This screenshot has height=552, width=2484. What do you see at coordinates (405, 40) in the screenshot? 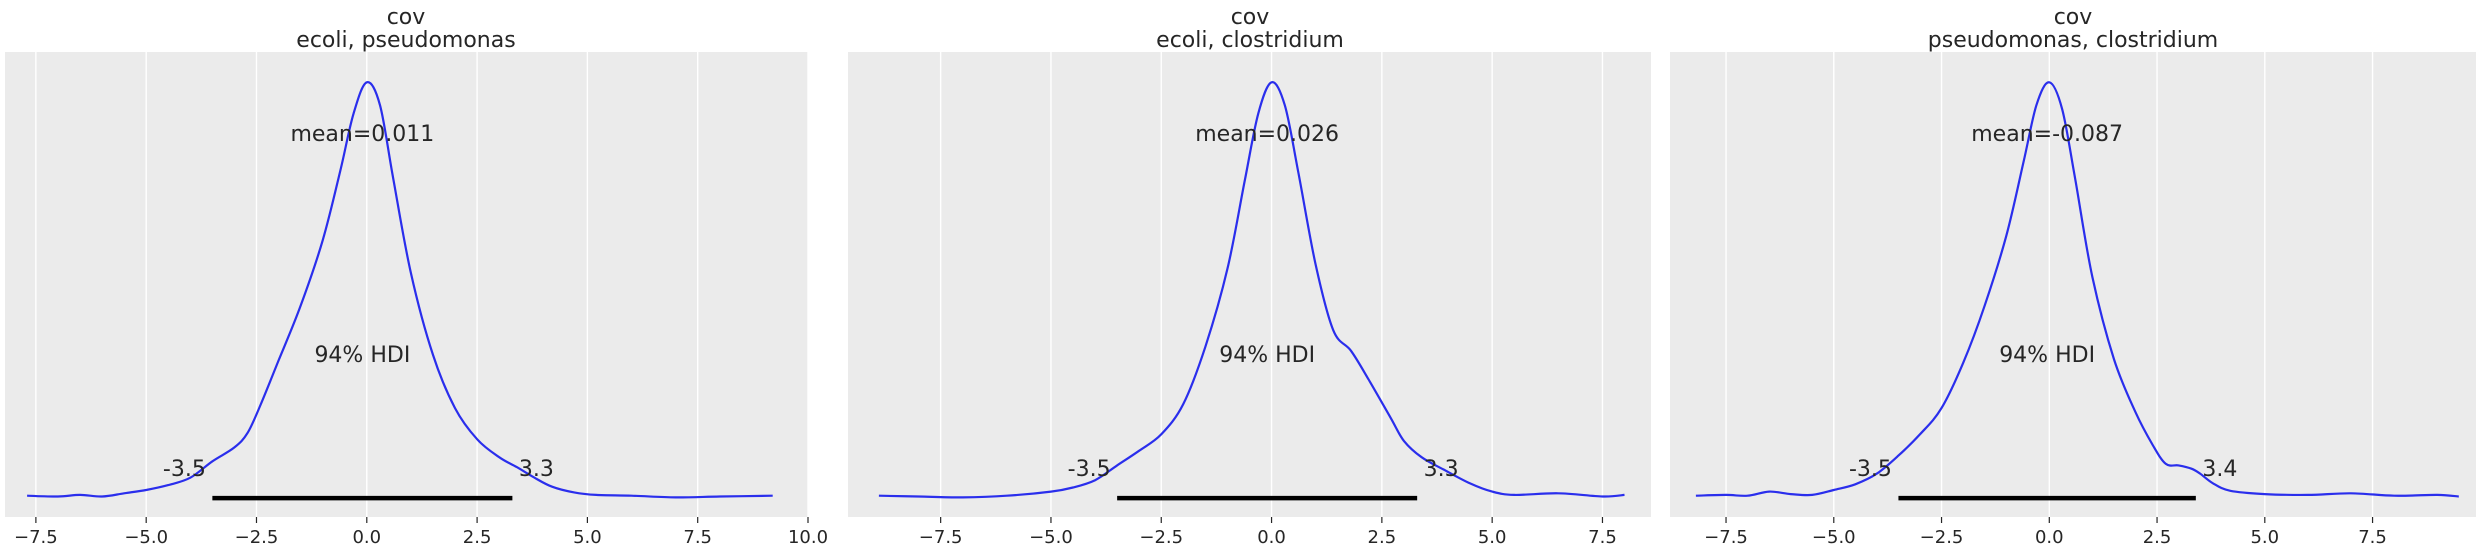
I see `panel-title-line-2: ecoli, pseudomonas` at bounding box center [405, 40].